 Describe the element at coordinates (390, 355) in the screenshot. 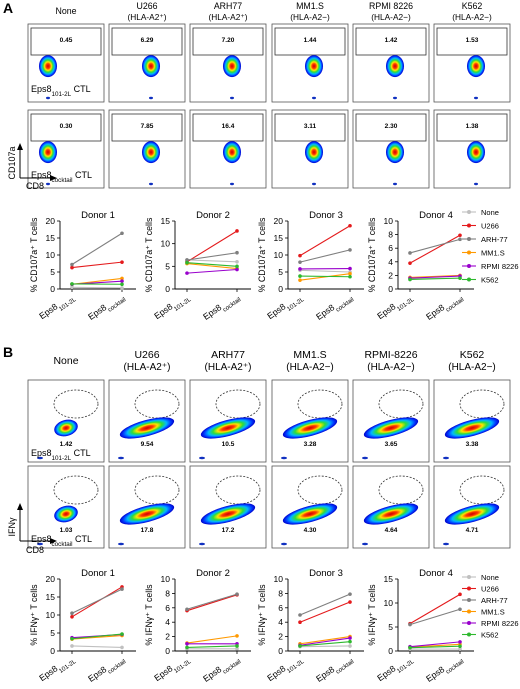

I see `column-header-title: RPMI-8226` at that location.